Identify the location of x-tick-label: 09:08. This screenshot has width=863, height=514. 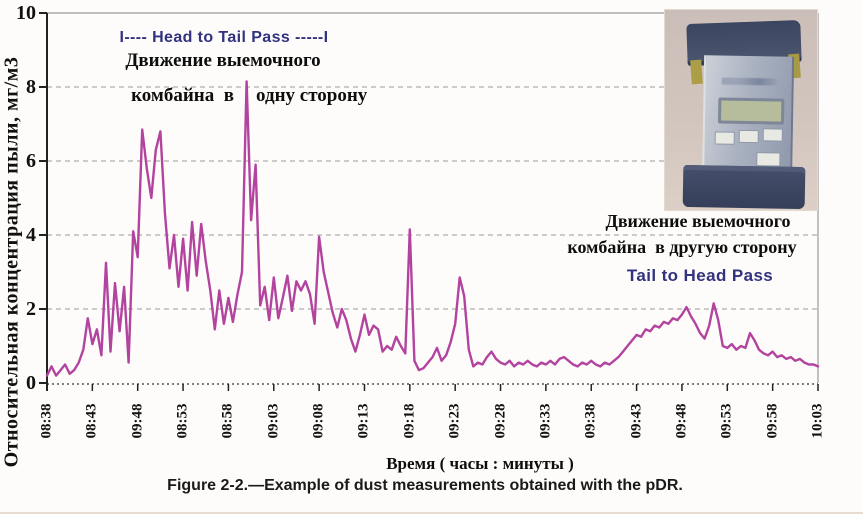
(318, 421).